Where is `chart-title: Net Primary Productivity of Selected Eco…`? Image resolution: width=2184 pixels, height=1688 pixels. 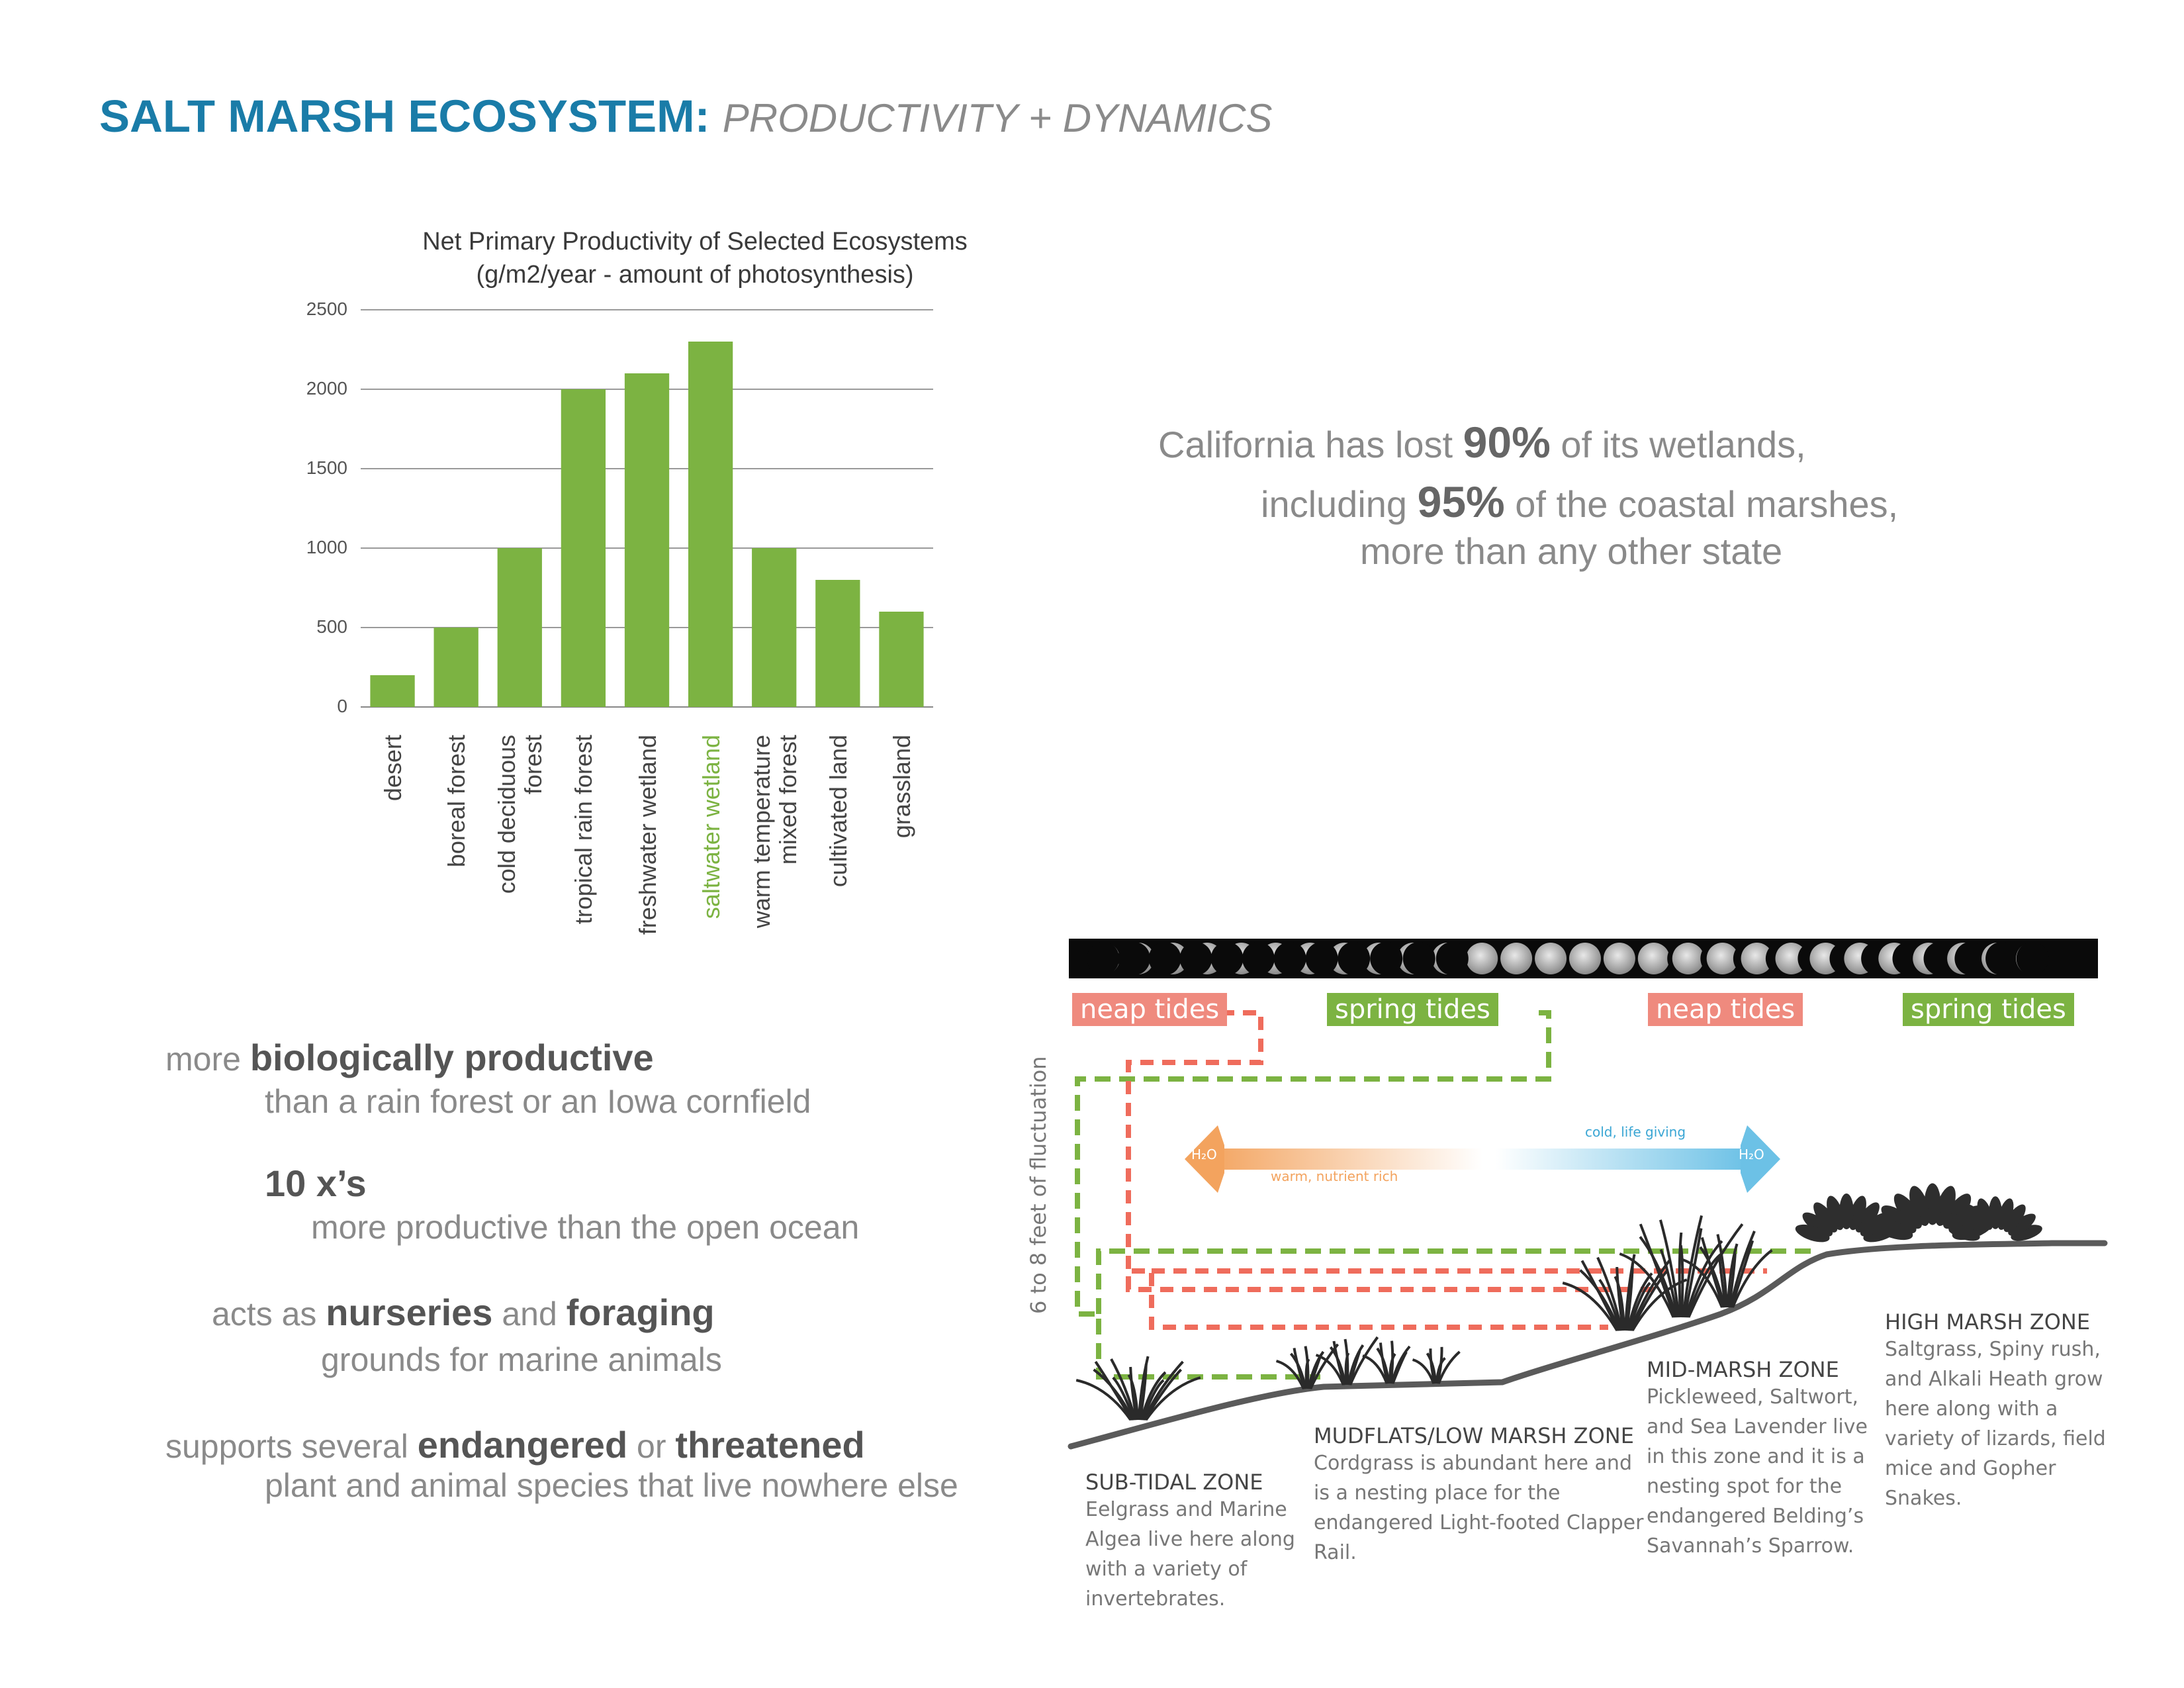 chart-title: Net Primary Productivity of Selected Eco… is located at coordinates (695, 242).